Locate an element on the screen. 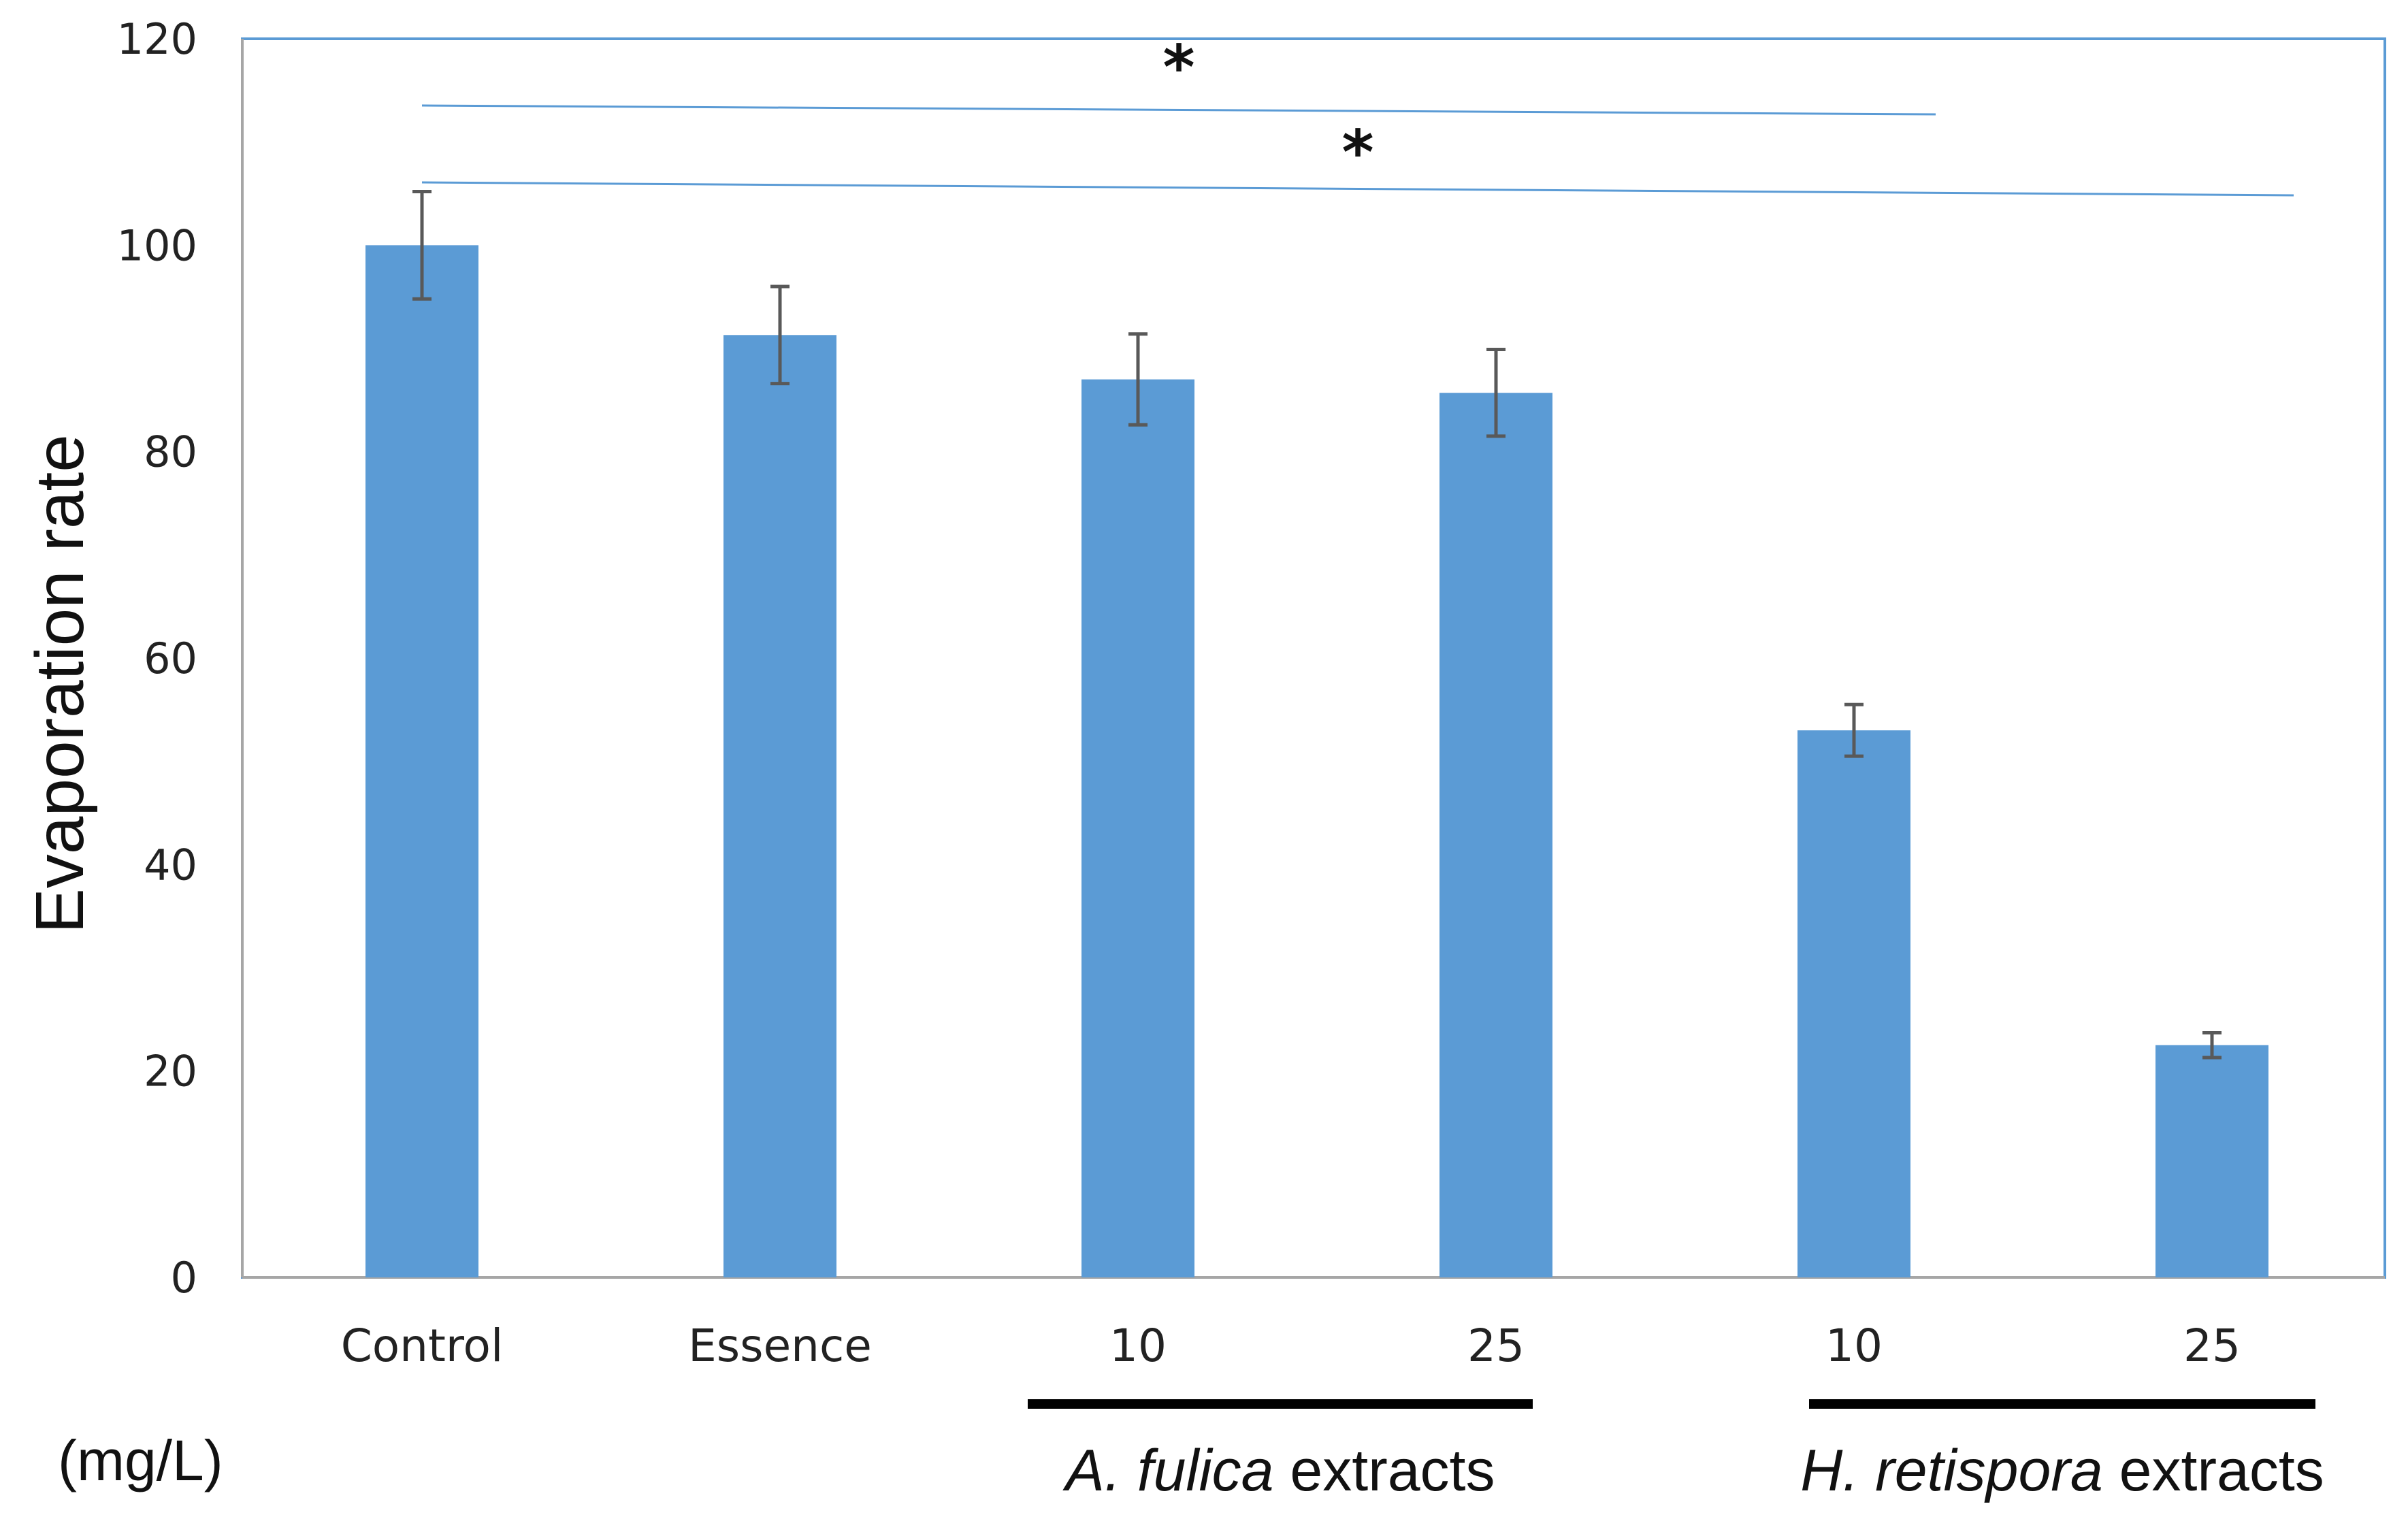 Image resolution: width=2408 pixels, height=1519 pixels. group-label-species: H. retispora is located at coordinates (1952, 1471).